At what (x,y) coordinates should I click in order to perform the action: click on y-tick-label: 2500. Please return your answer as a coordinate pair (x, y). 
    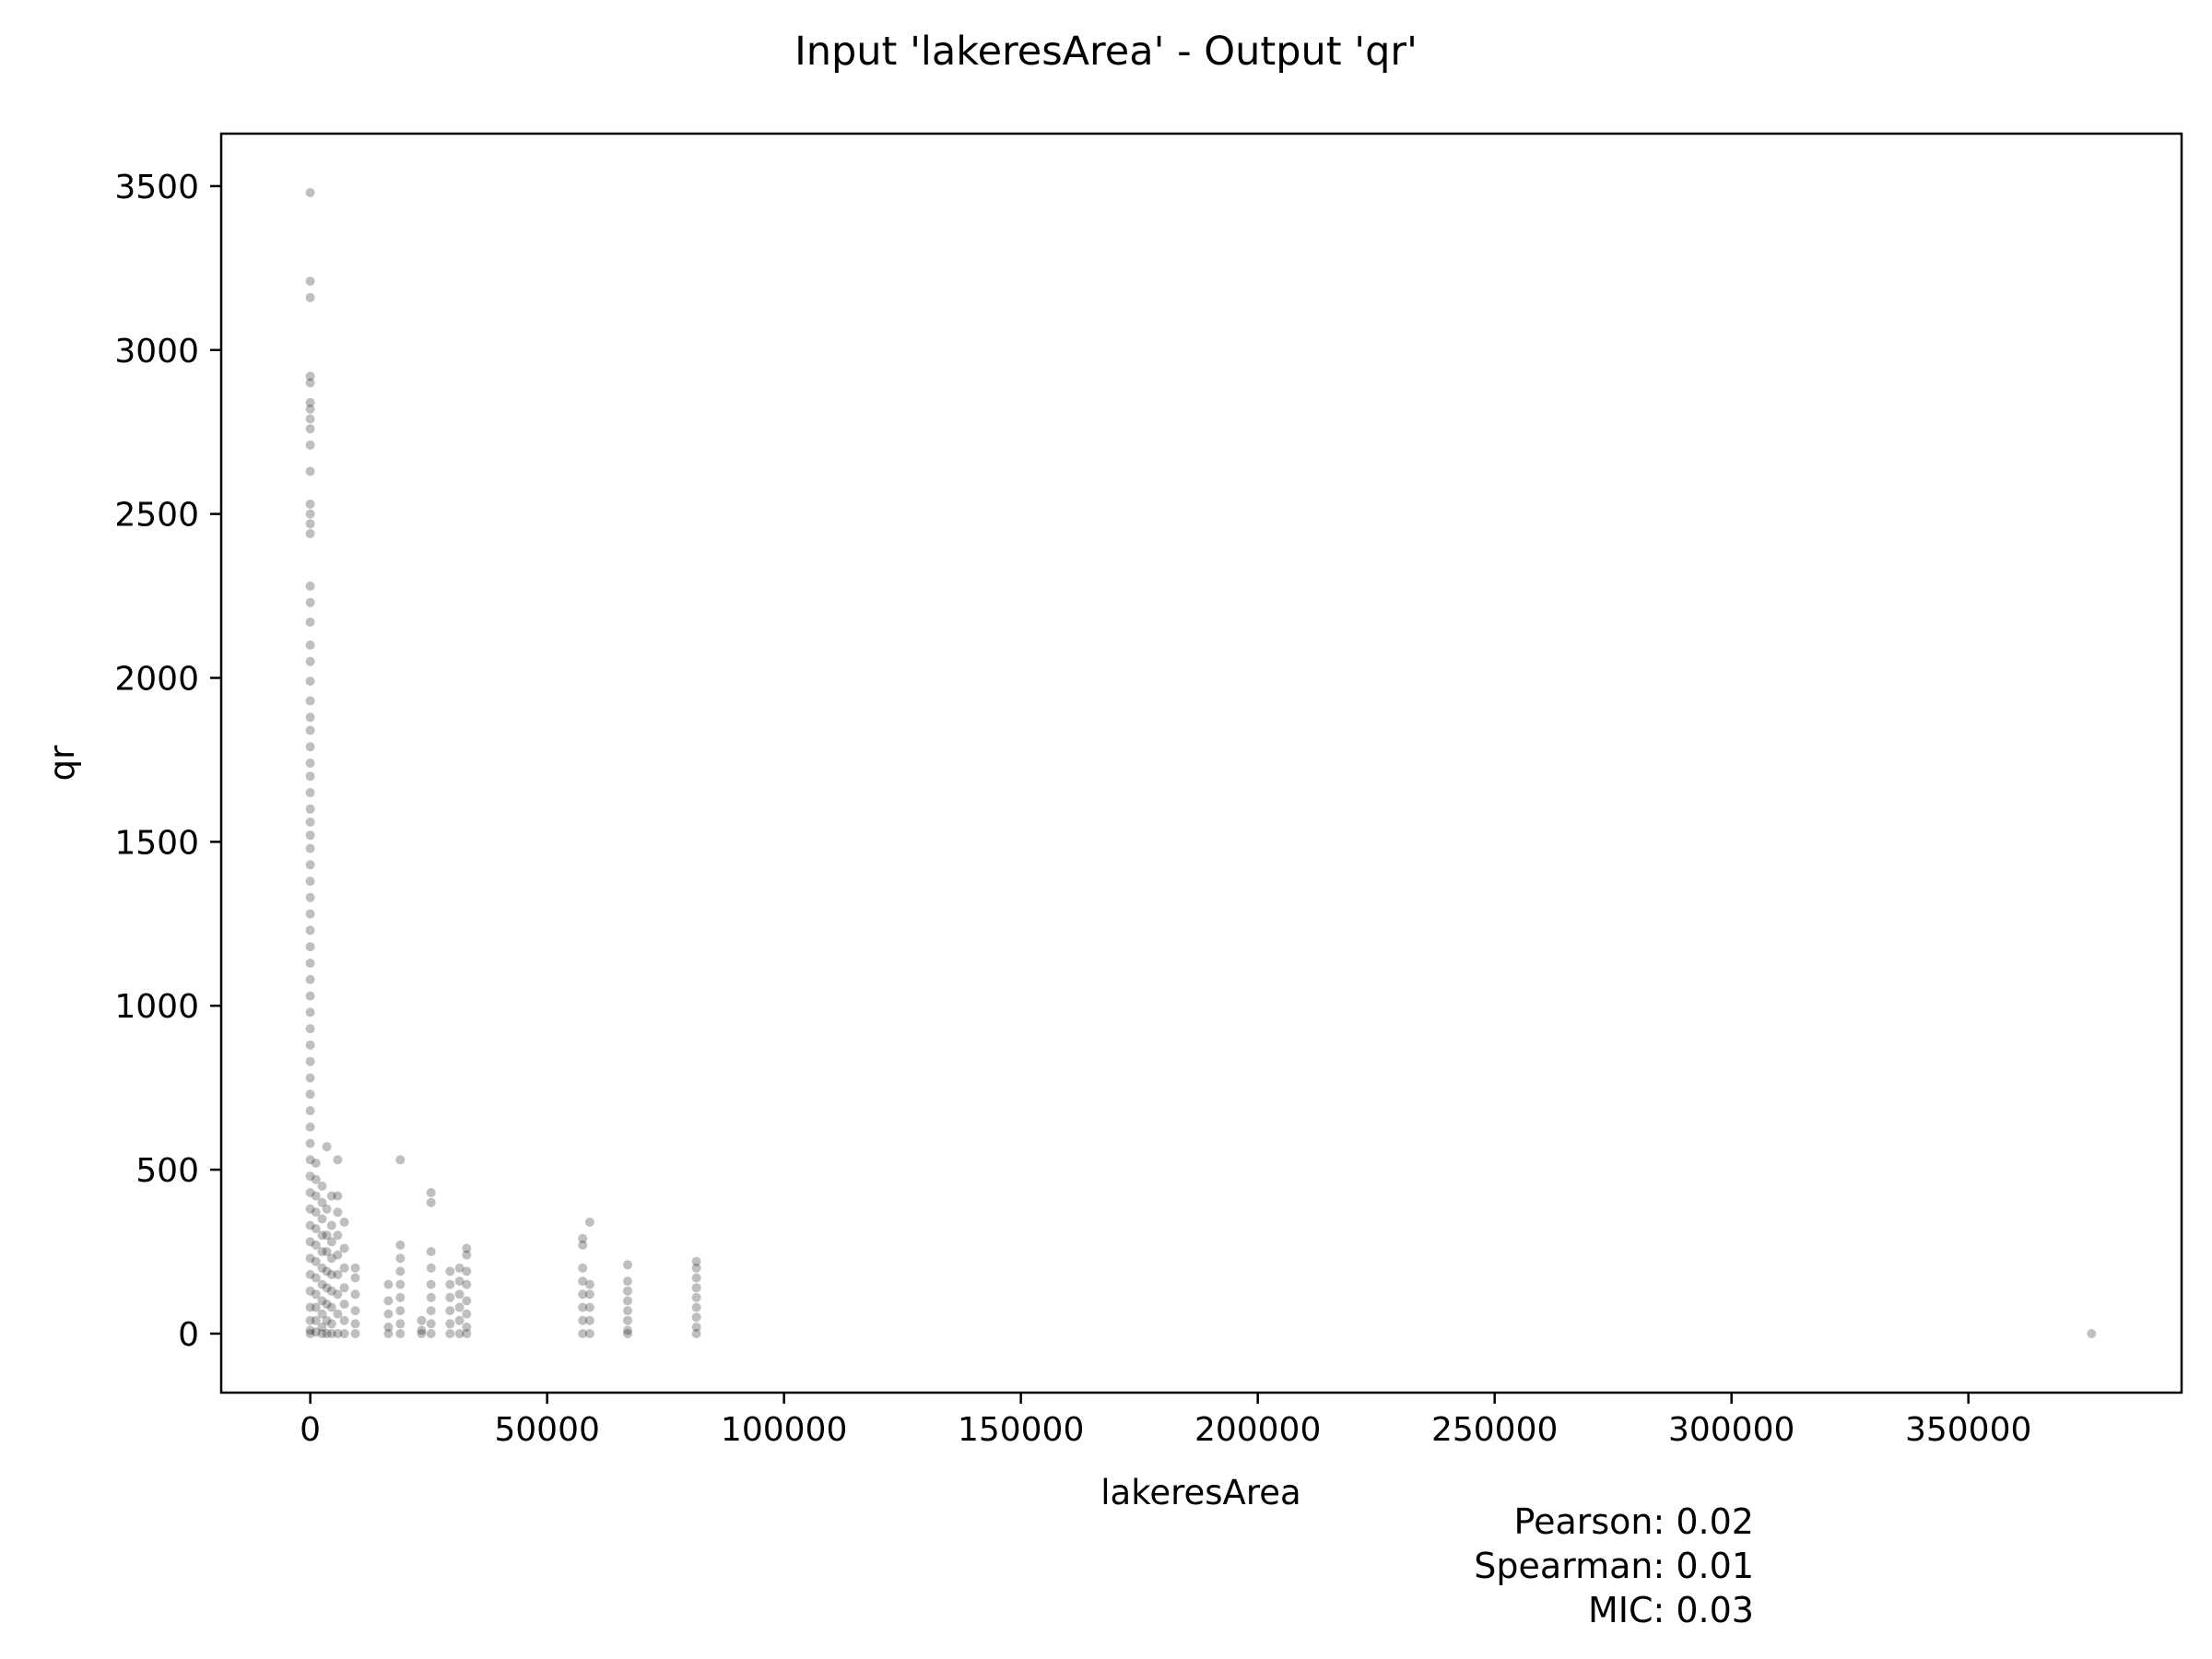
    Looking at the image, I should click on (156, 516).